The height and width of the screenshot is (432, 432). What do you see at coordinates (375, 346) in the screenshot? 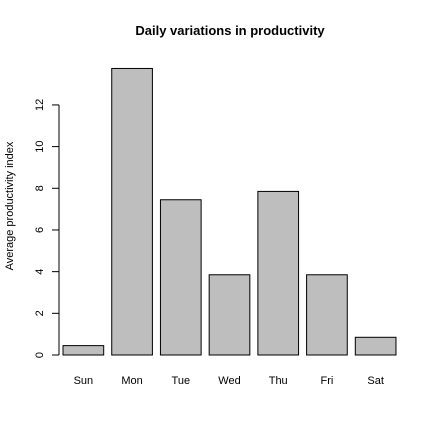
I see `bar-sat` at bounding box center [375, 346].